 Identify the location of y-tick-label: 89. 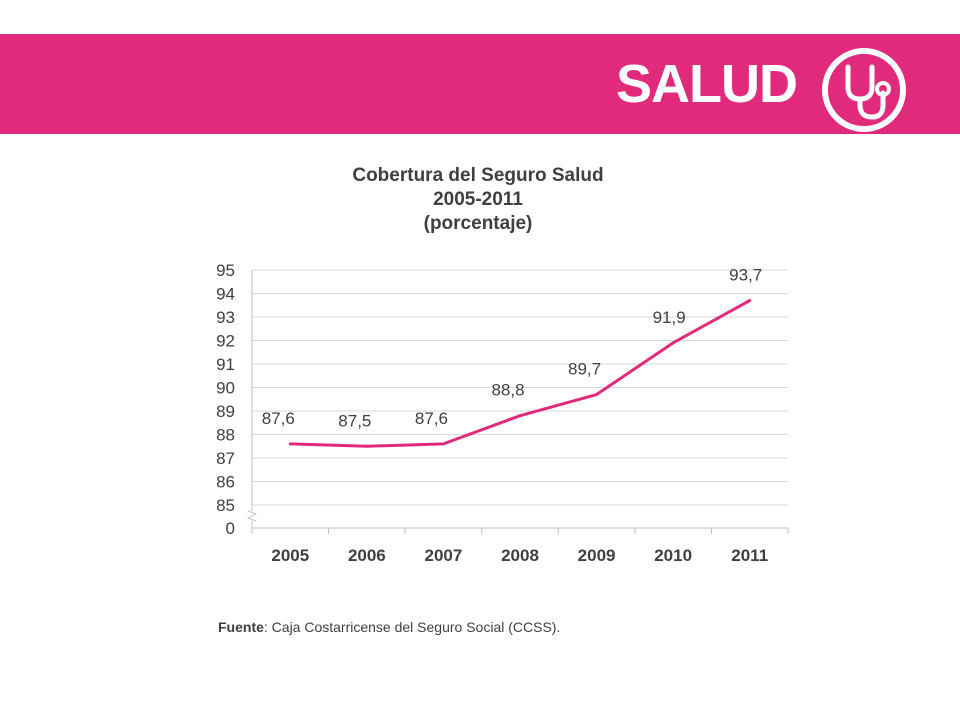
(225, 411).